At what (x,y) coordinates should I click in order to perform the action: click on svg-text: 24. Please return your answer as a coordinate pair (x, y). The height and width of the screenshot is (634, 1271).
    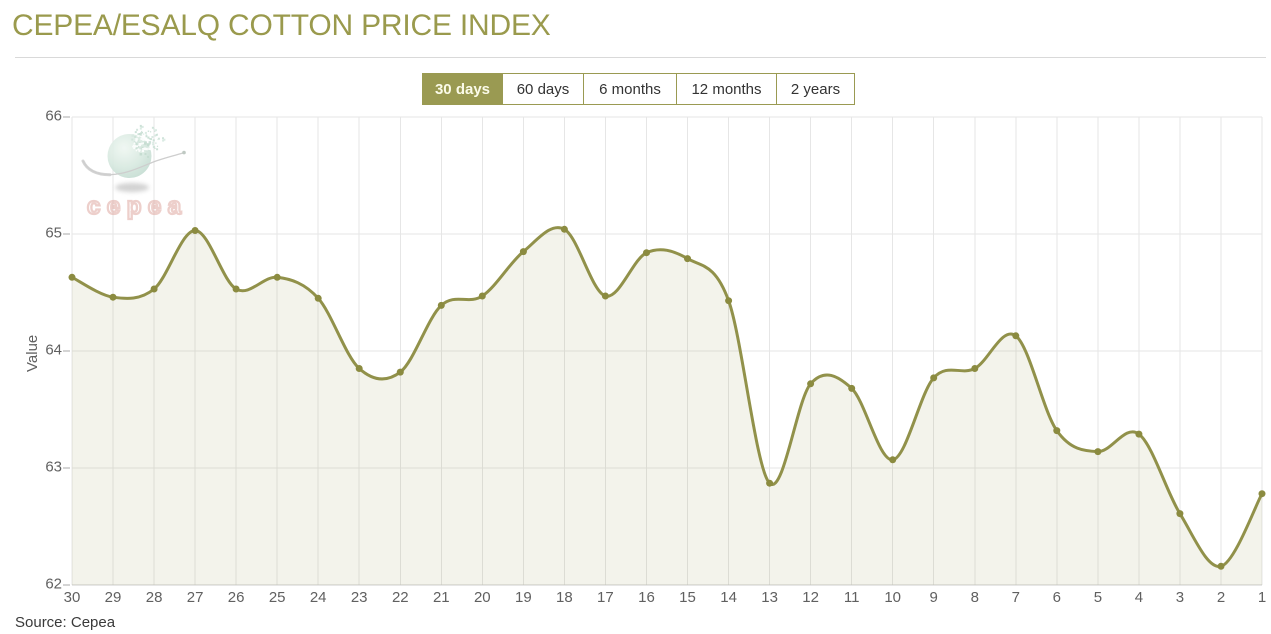
    Looking at the image, I should click on (318, 597).